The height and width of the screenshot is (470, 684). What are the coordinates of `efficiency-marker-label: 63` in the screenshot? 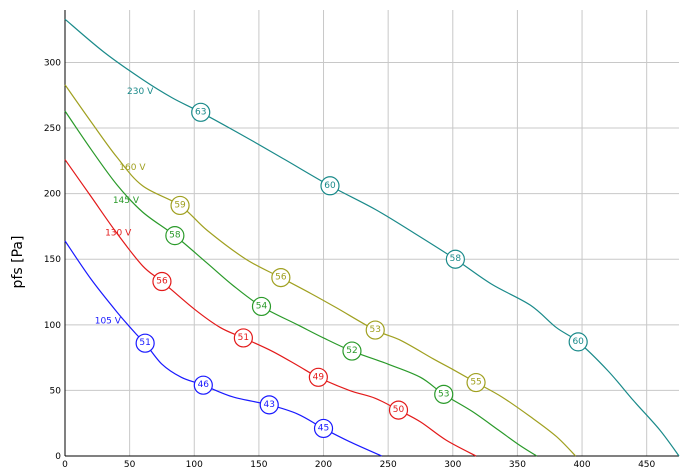 It's located at (200, 112).